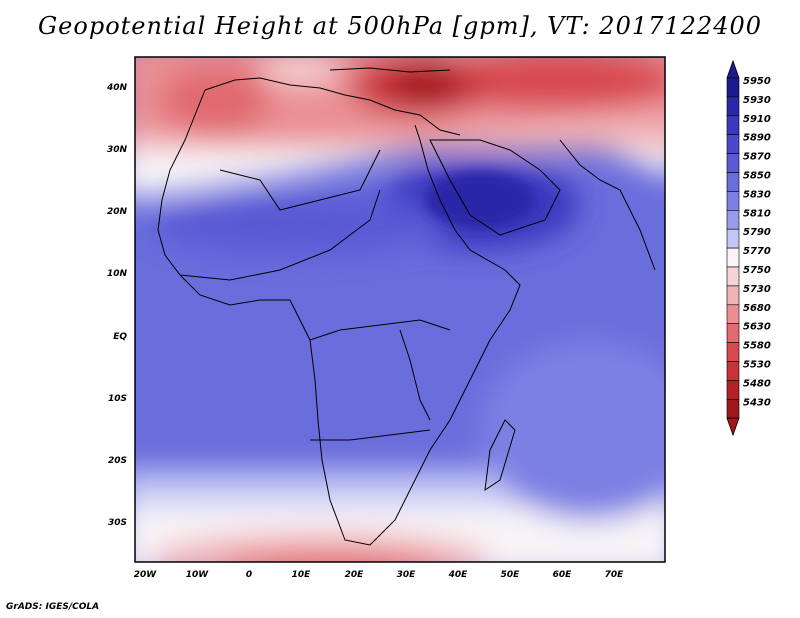 The height and width of the screenshot is (618, 800). I want to click on colorbar-label: 5680, so click(757, 308).